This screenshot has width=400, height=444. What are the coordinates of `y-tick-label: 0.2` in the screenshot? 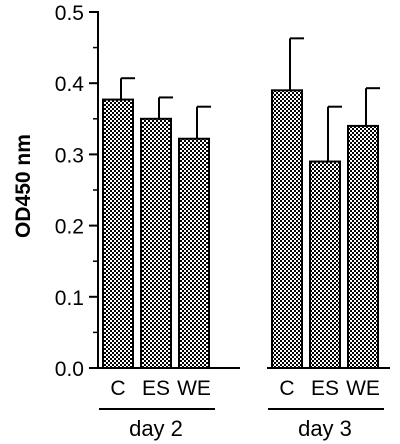 It's located at (69, 227).